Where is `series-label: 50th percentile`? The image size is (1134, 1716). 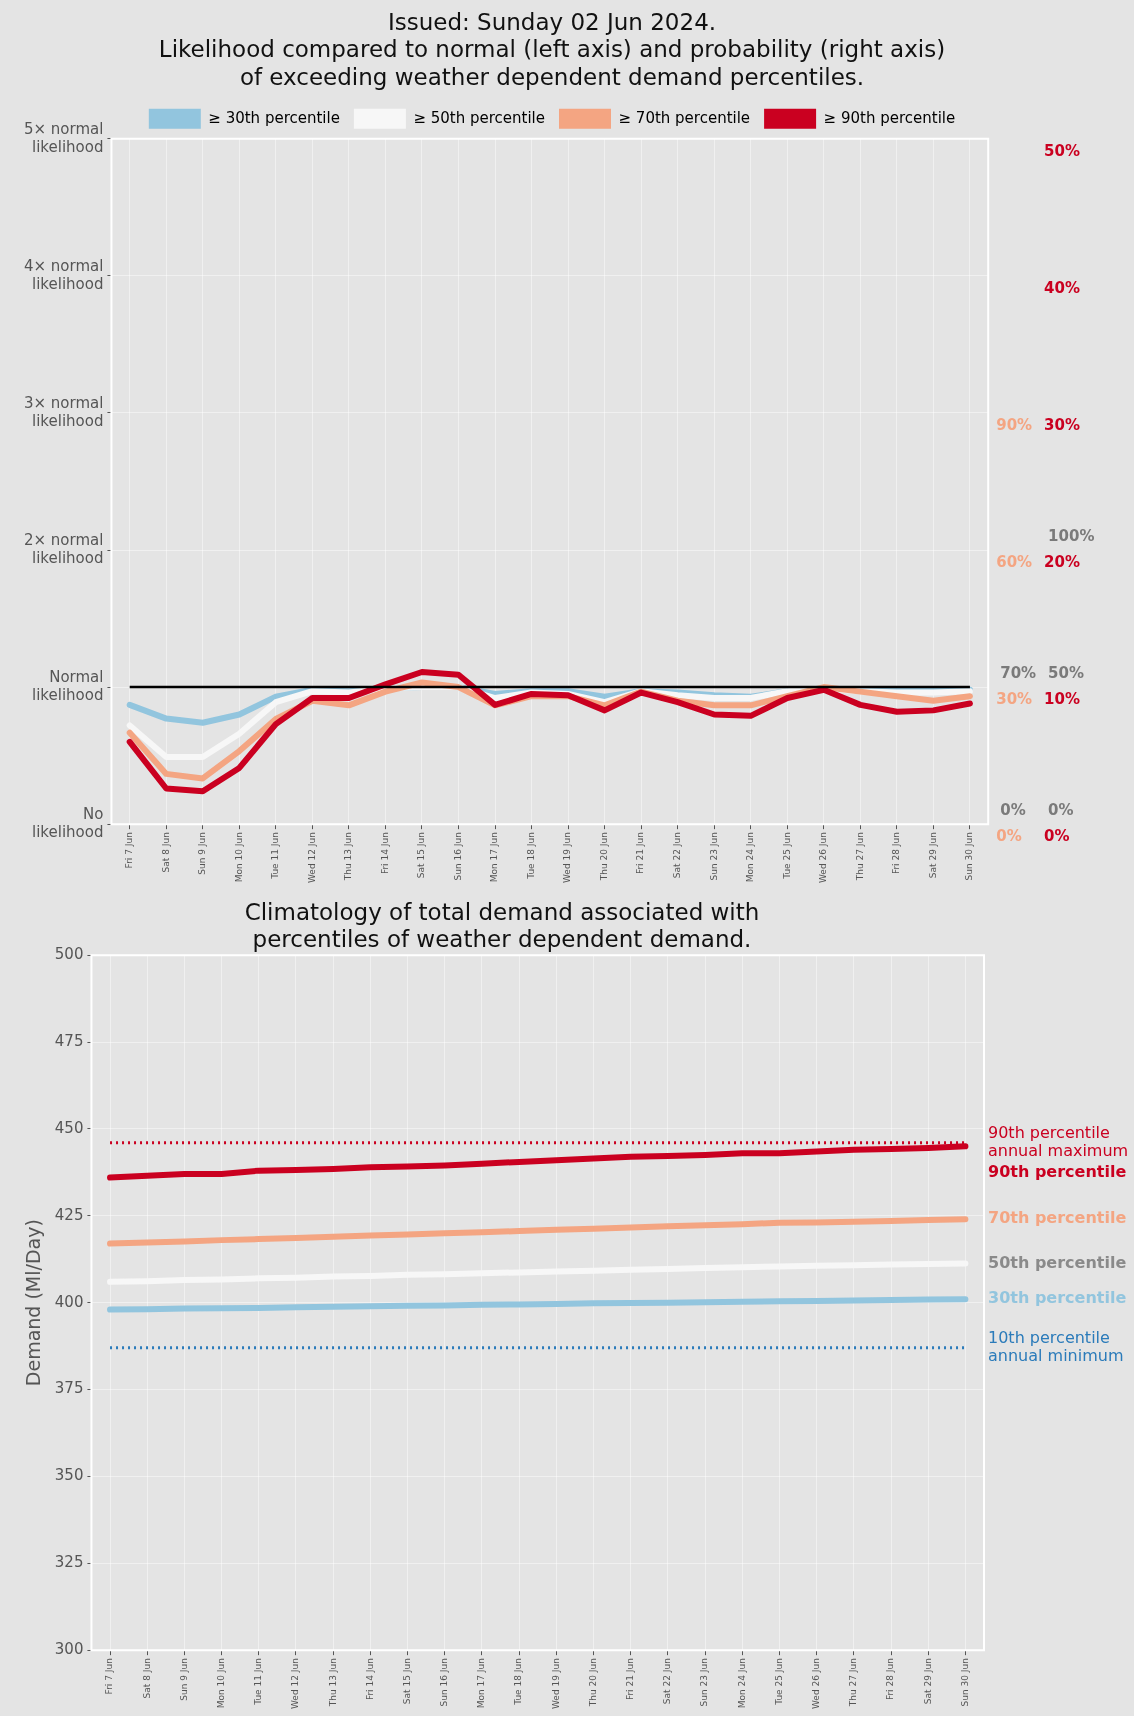 series-label: 50th percentile is located at coordinates (1057, 1262).